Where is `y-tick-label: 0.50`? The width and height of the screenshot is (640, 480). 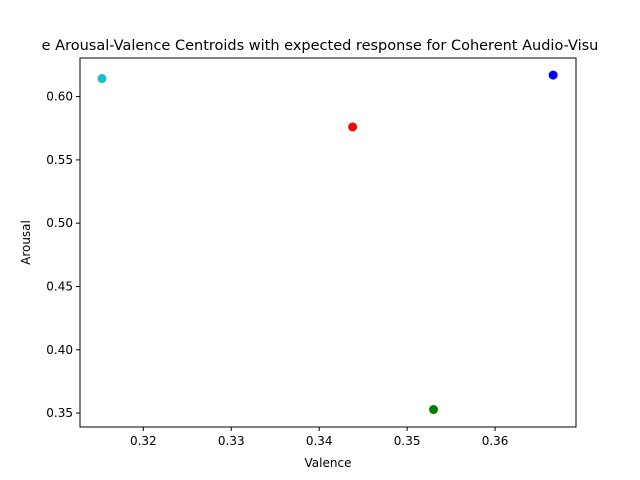
y-tick-label: 0.50 is located at coordinates (59, 223).